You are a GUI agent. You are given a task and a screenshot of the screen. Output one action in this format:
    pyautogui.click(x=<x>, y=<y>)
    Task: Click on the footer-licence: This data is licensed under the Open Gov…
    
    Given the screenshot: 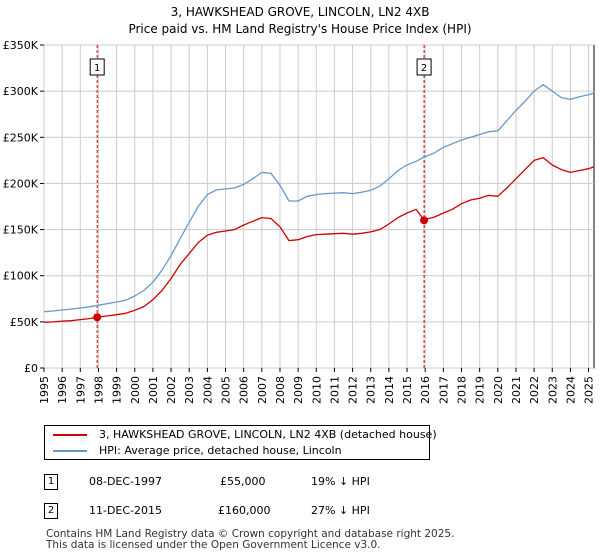 What is the action you would take?
    pyautogui.click(x=213, y=545)
    